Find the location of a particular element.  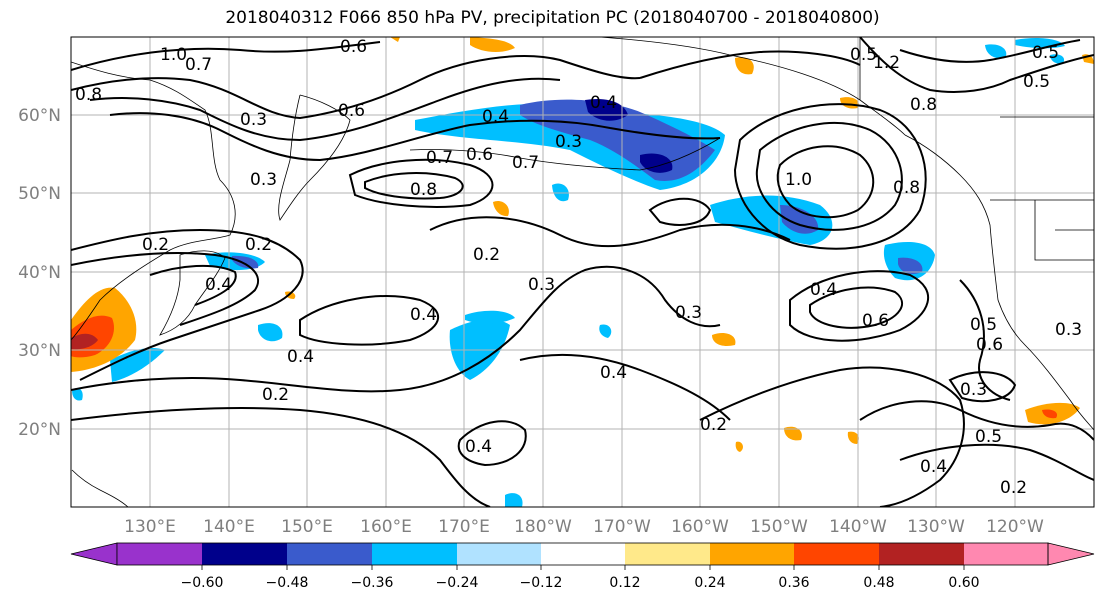

shade-blue-185w-b is located at coordinates (490, 317).